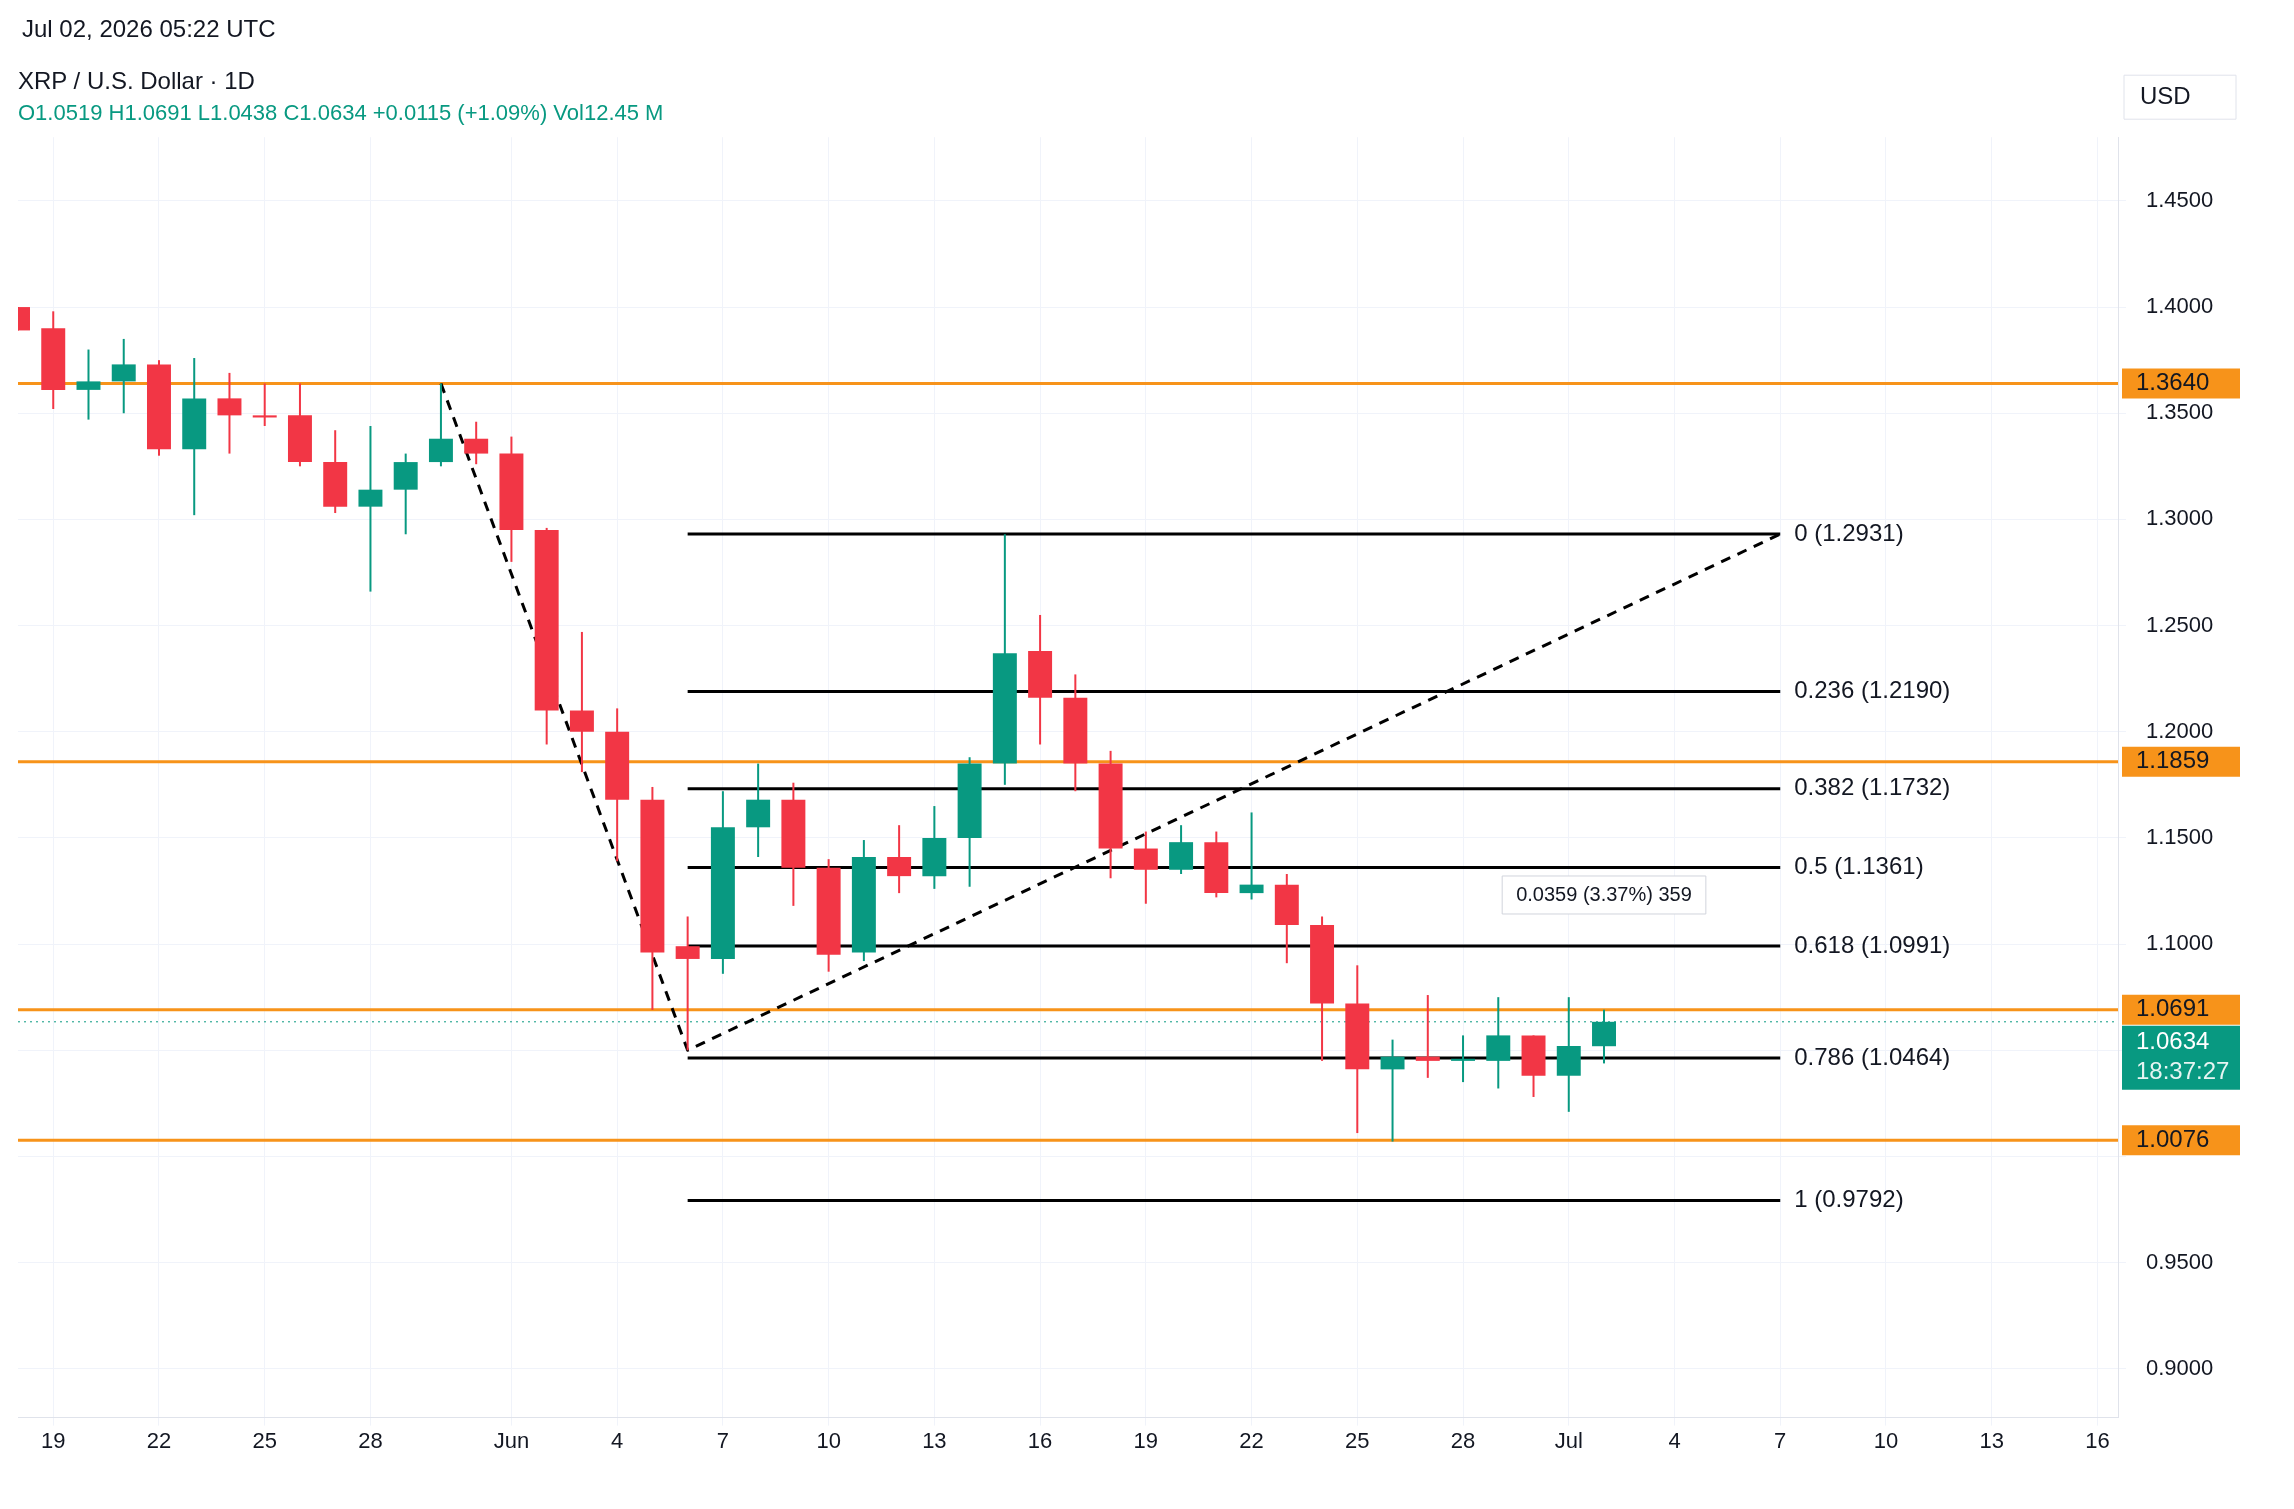 The image size is (2294, 1509). I want to click on y-tick-label: 1.1500, so click(2180, 836).